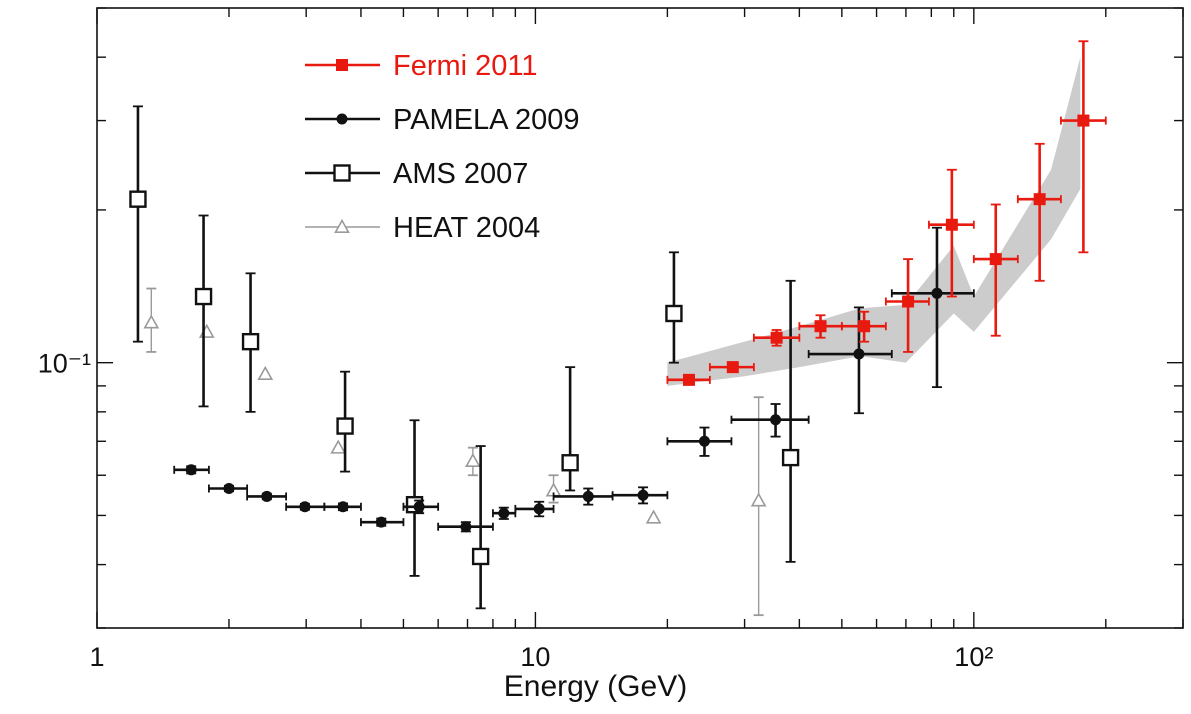 This screenshot has width=1191, height=714. Describe the element at coordinates (535, 657) in the screenshot. I see `x-tick-label: 10` at that location.